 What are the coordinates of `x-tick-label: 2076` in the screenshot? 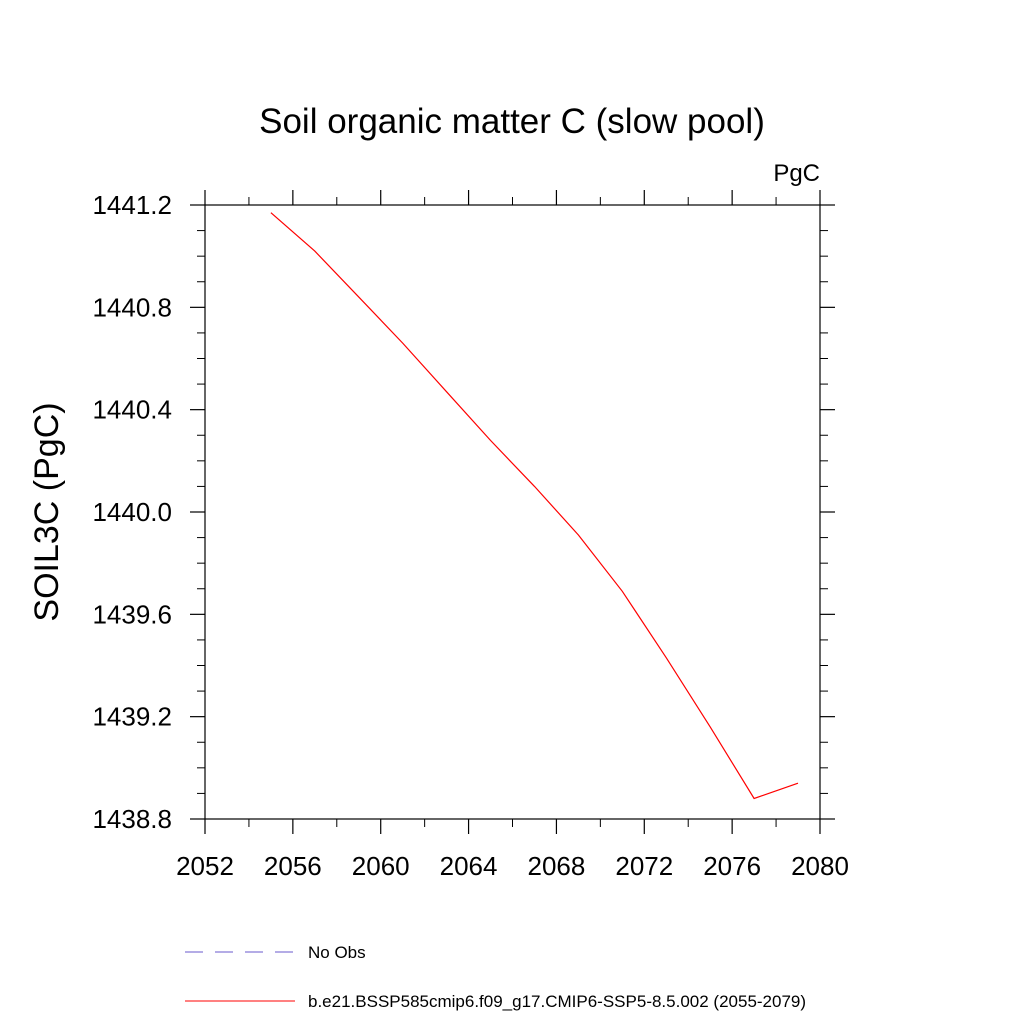 It's located at (732, 866).